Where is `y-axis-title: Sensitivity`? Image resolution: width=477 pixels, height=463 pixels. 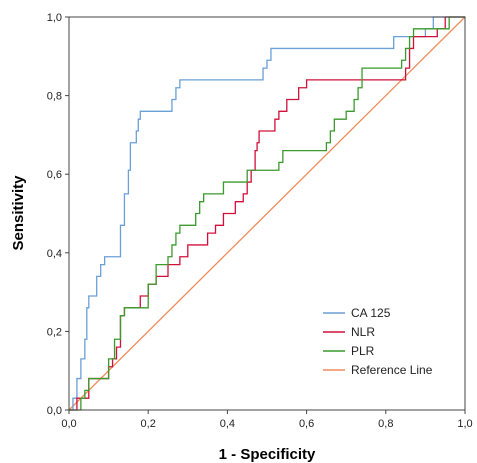 y-axis-title: Sensitivity is located at coordinates (18, 213).